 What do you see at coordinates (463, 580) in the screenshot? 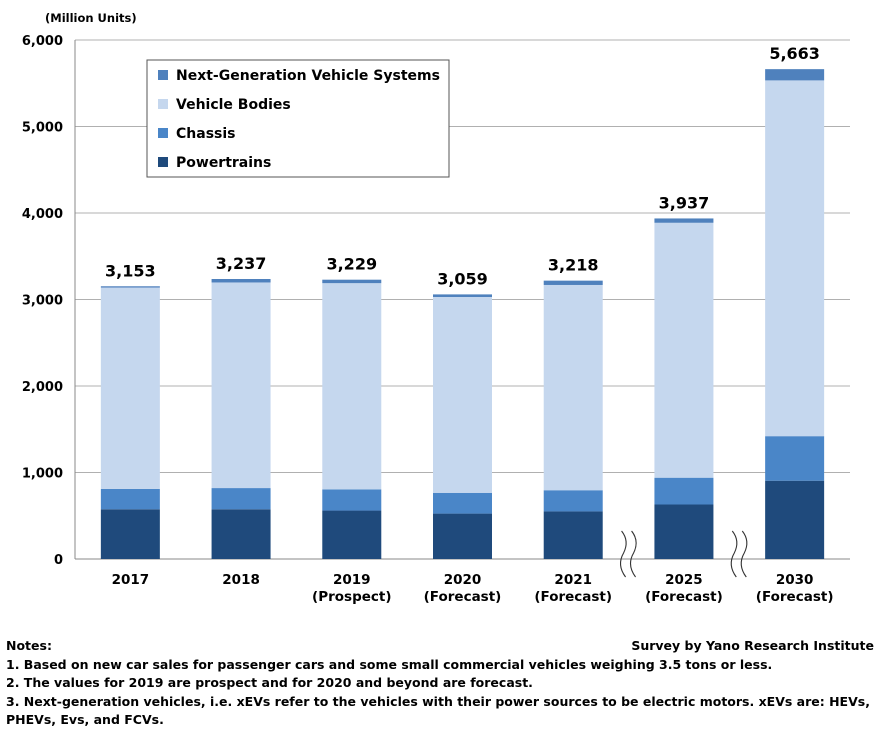
I see `x-tick-label: 2020` at bounding box center [463, 580].